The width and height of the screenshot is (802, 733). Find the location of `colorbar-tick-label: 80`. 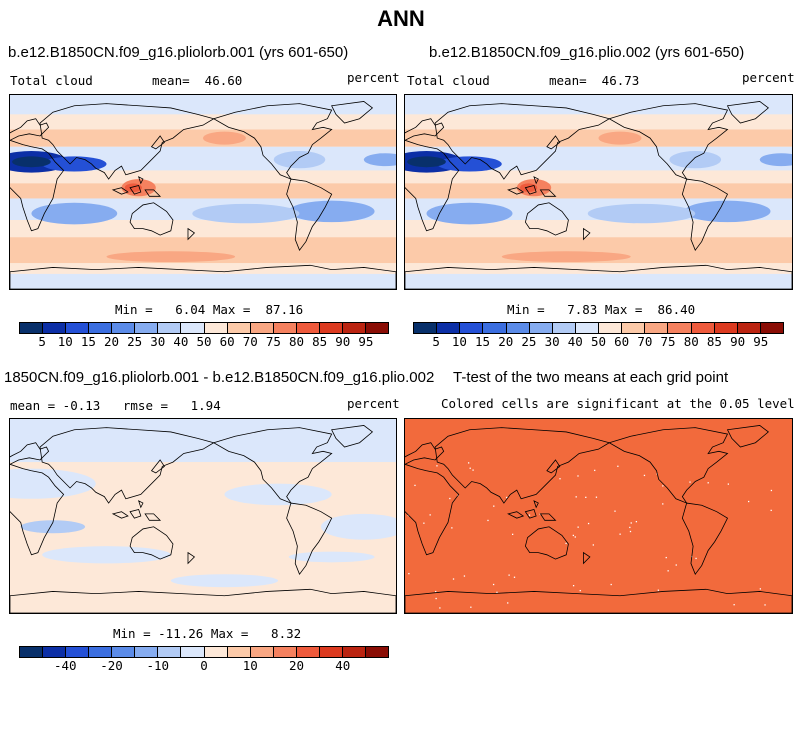

colorbar-tick-label: 80 is located at coordinates (296, 341).